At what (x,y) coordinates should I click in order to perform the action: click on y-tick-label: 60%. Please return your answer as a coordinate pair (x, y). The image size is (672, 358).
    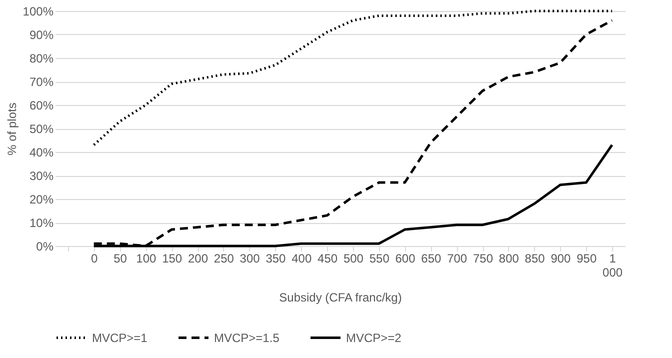
    Looking at the image, I should click on (41, 105).